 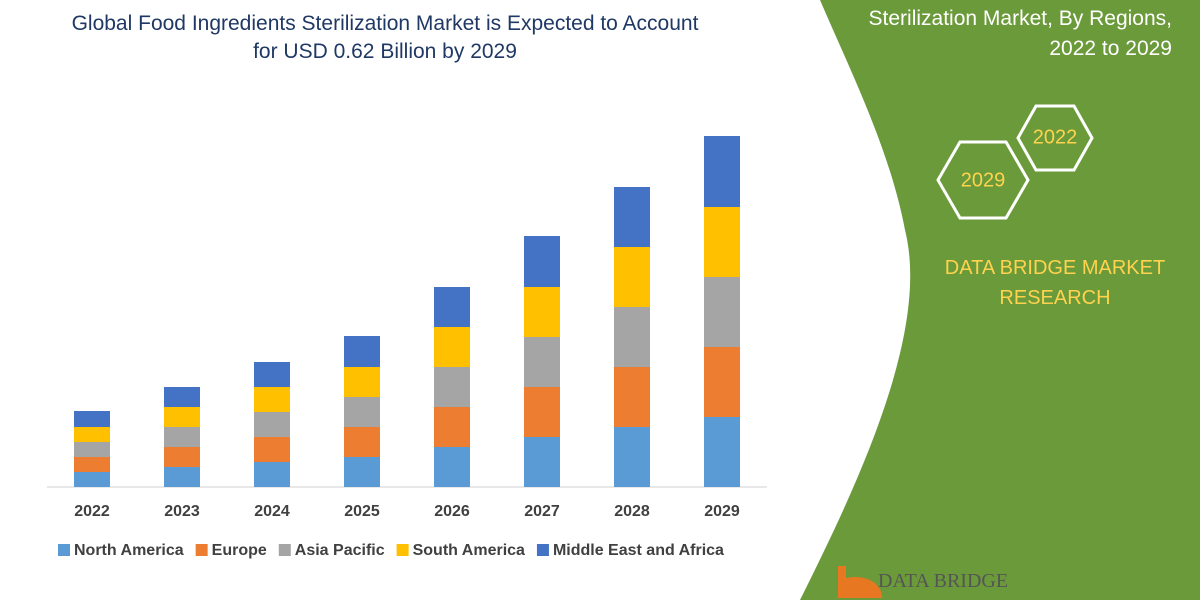 What do you see at coordinates (542, 511) in the screenshot?
I see `x-tick-label: 2027` at bounding box center [542, 511].